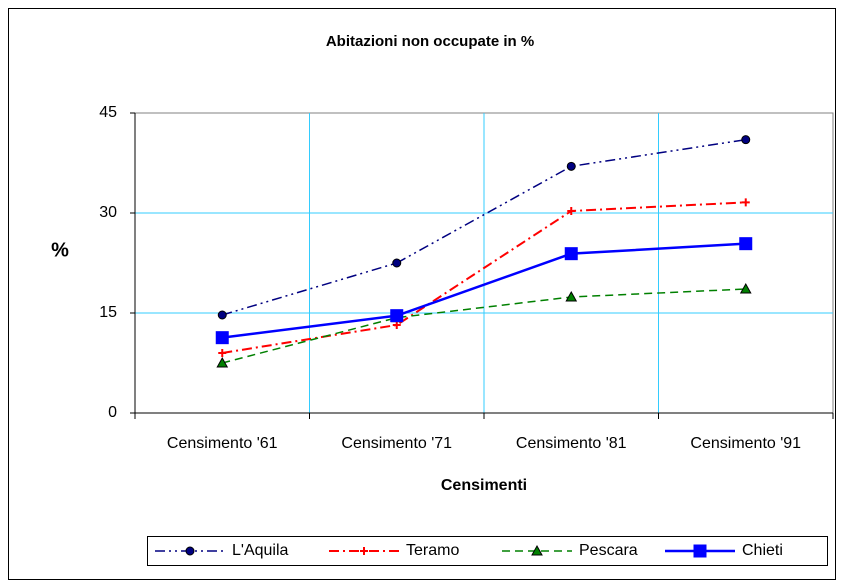  I want to click on legend-label: Pescara, so click(608, 550).